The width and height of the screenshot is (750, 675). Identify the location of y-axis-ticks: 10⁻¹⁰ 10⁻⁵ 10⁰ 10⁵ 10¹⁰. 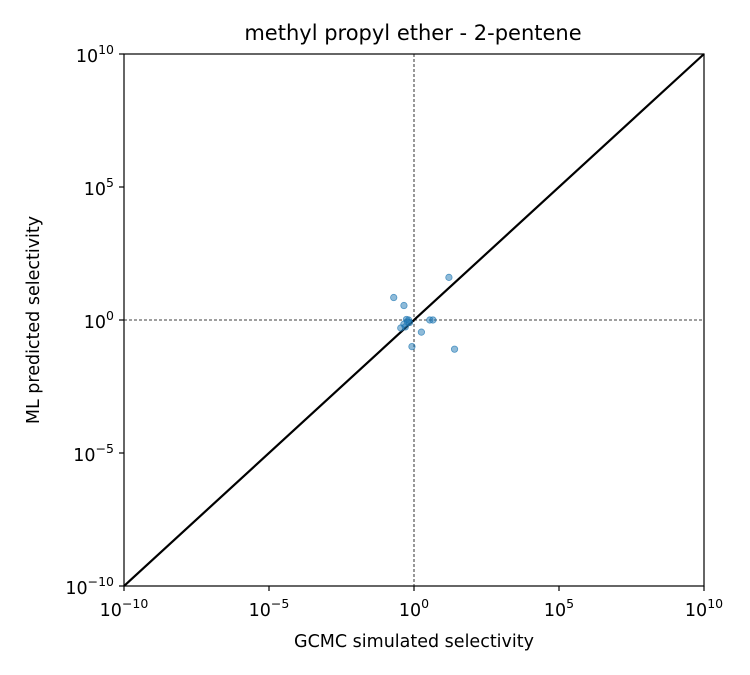
(94, 320).